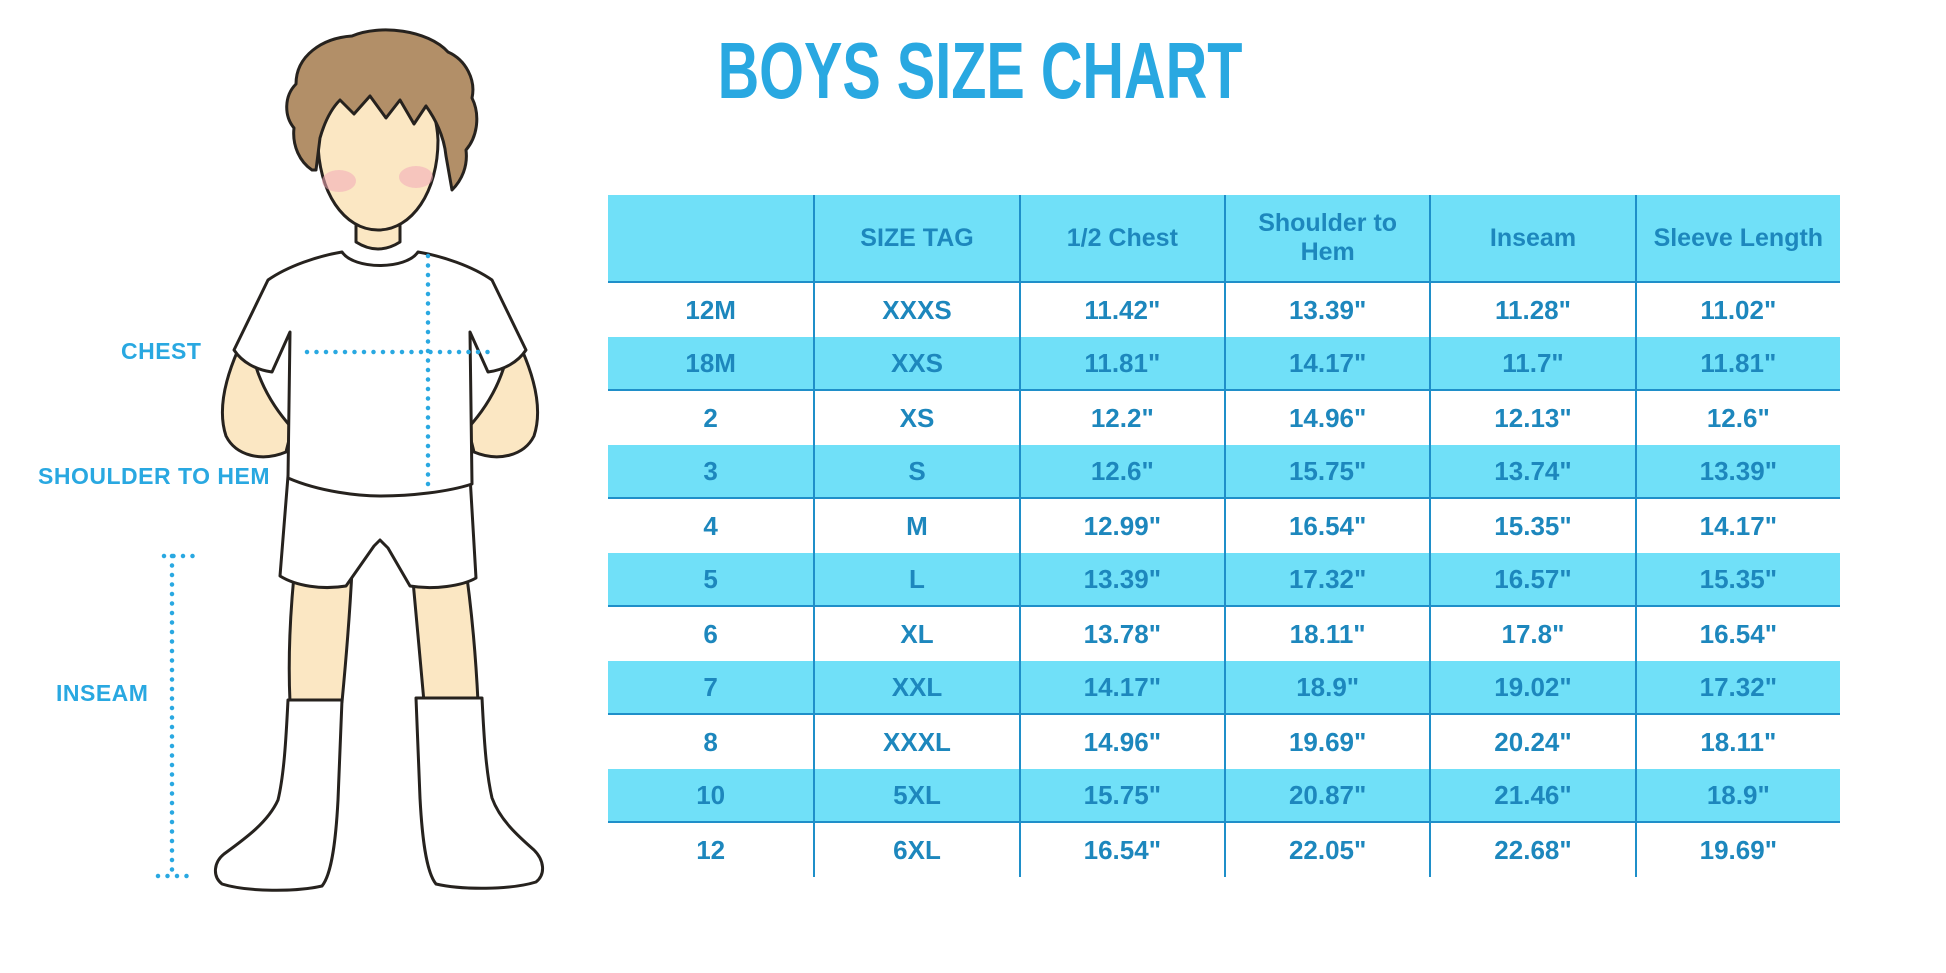 The image size is (1946, 973). What do you see at coordinates (916, 580) in the screenshot?
I see `table-cell: L` at bounding box center [916, 580].